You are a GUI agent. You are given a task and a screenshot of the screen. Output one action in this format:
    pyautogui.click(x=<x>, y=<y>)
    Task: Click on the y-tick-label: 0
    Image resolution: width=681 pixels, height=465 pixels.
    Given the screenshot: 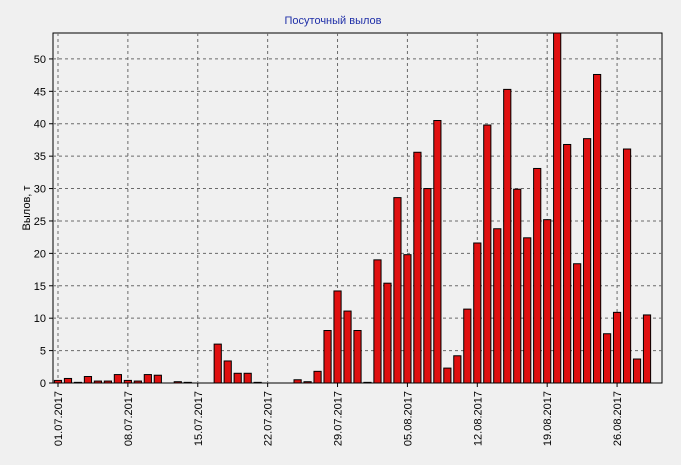 What is the action you would take?
    pyautogui.click(x=43, y=384)
    